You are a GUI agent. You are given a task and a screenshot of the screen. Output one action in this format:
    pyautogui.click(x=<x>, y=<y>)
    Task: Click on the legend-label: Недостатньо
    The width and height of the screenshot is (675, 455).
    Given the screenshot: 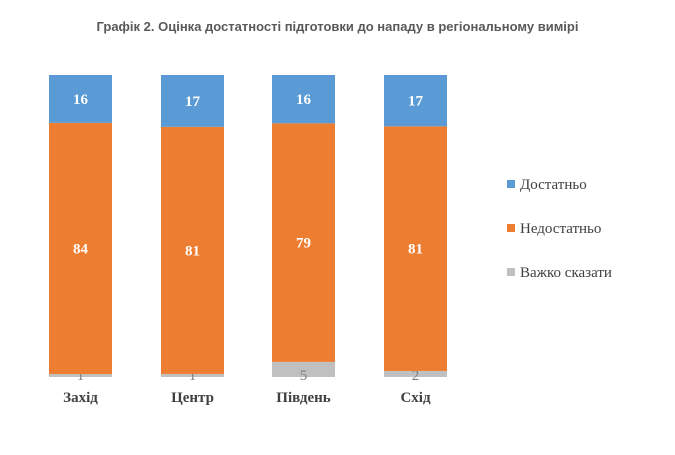 What is the action you would take?
    pyautogui.click(x=560, y=229)
    